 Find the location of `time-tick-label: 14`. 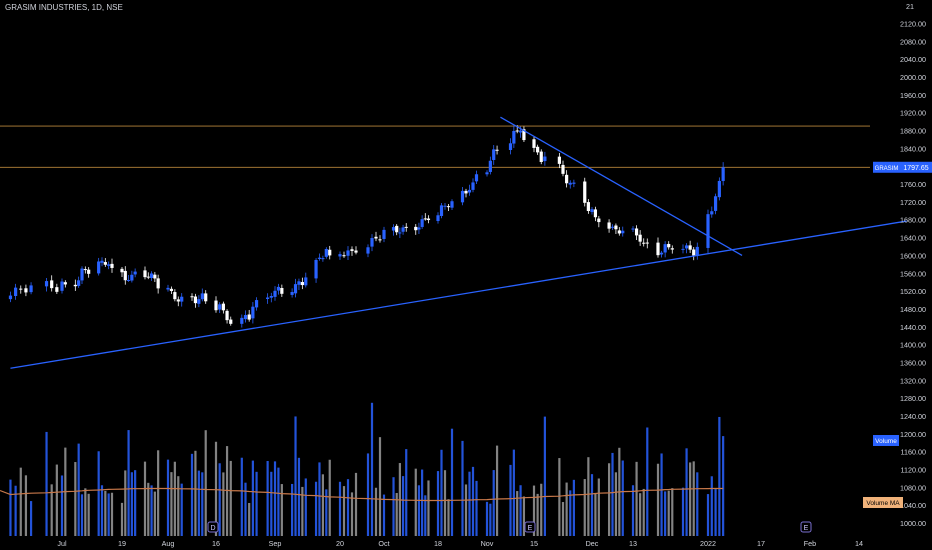

time-tick-label: 14 is located at coordinates (859, 543).